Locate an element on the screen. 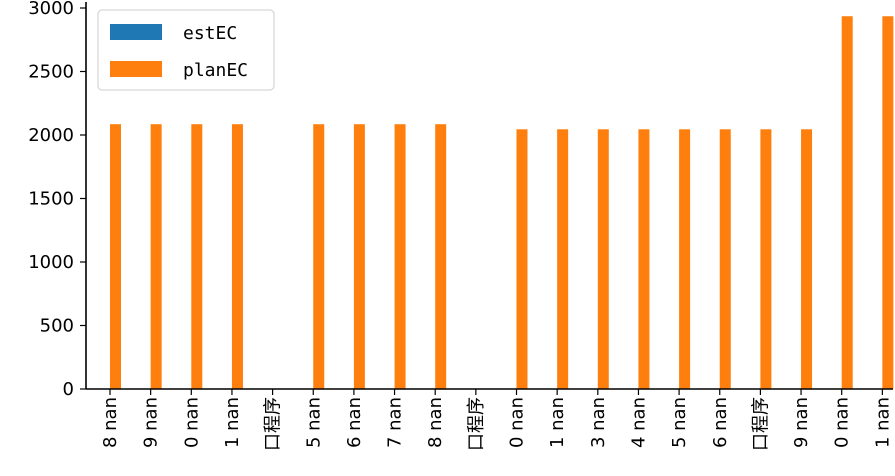  y-tick-label: 3000 is located at coordinates (51, 9).